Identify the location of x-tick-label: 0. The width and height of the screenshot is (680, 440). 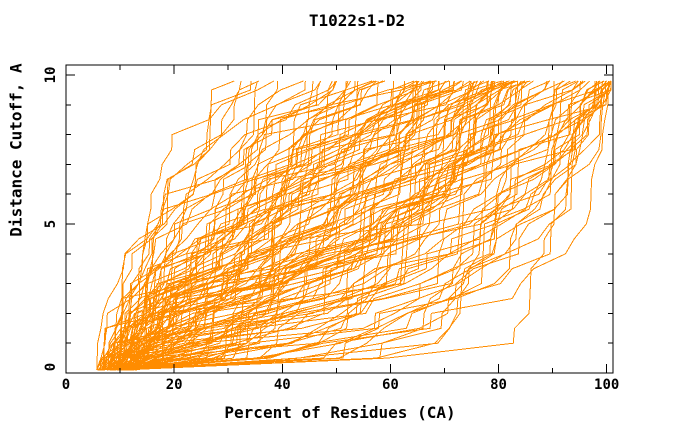
(66, 385).